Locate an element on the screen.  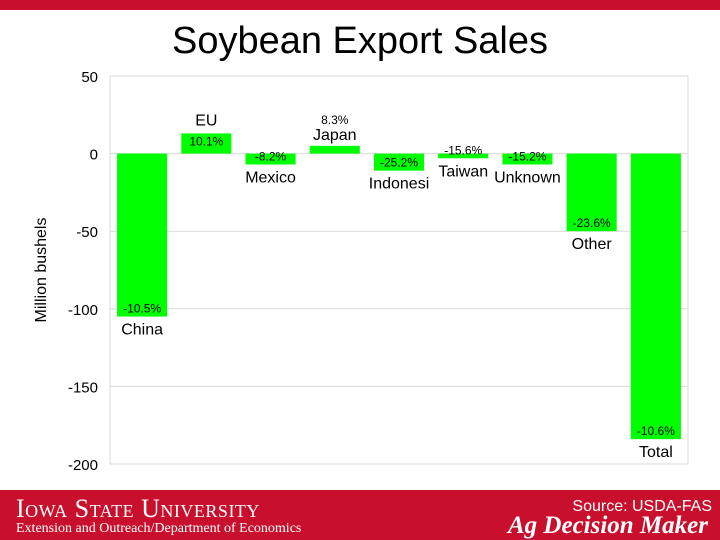
y-axis-label: Million bushels is located at coordinates (41, 270).